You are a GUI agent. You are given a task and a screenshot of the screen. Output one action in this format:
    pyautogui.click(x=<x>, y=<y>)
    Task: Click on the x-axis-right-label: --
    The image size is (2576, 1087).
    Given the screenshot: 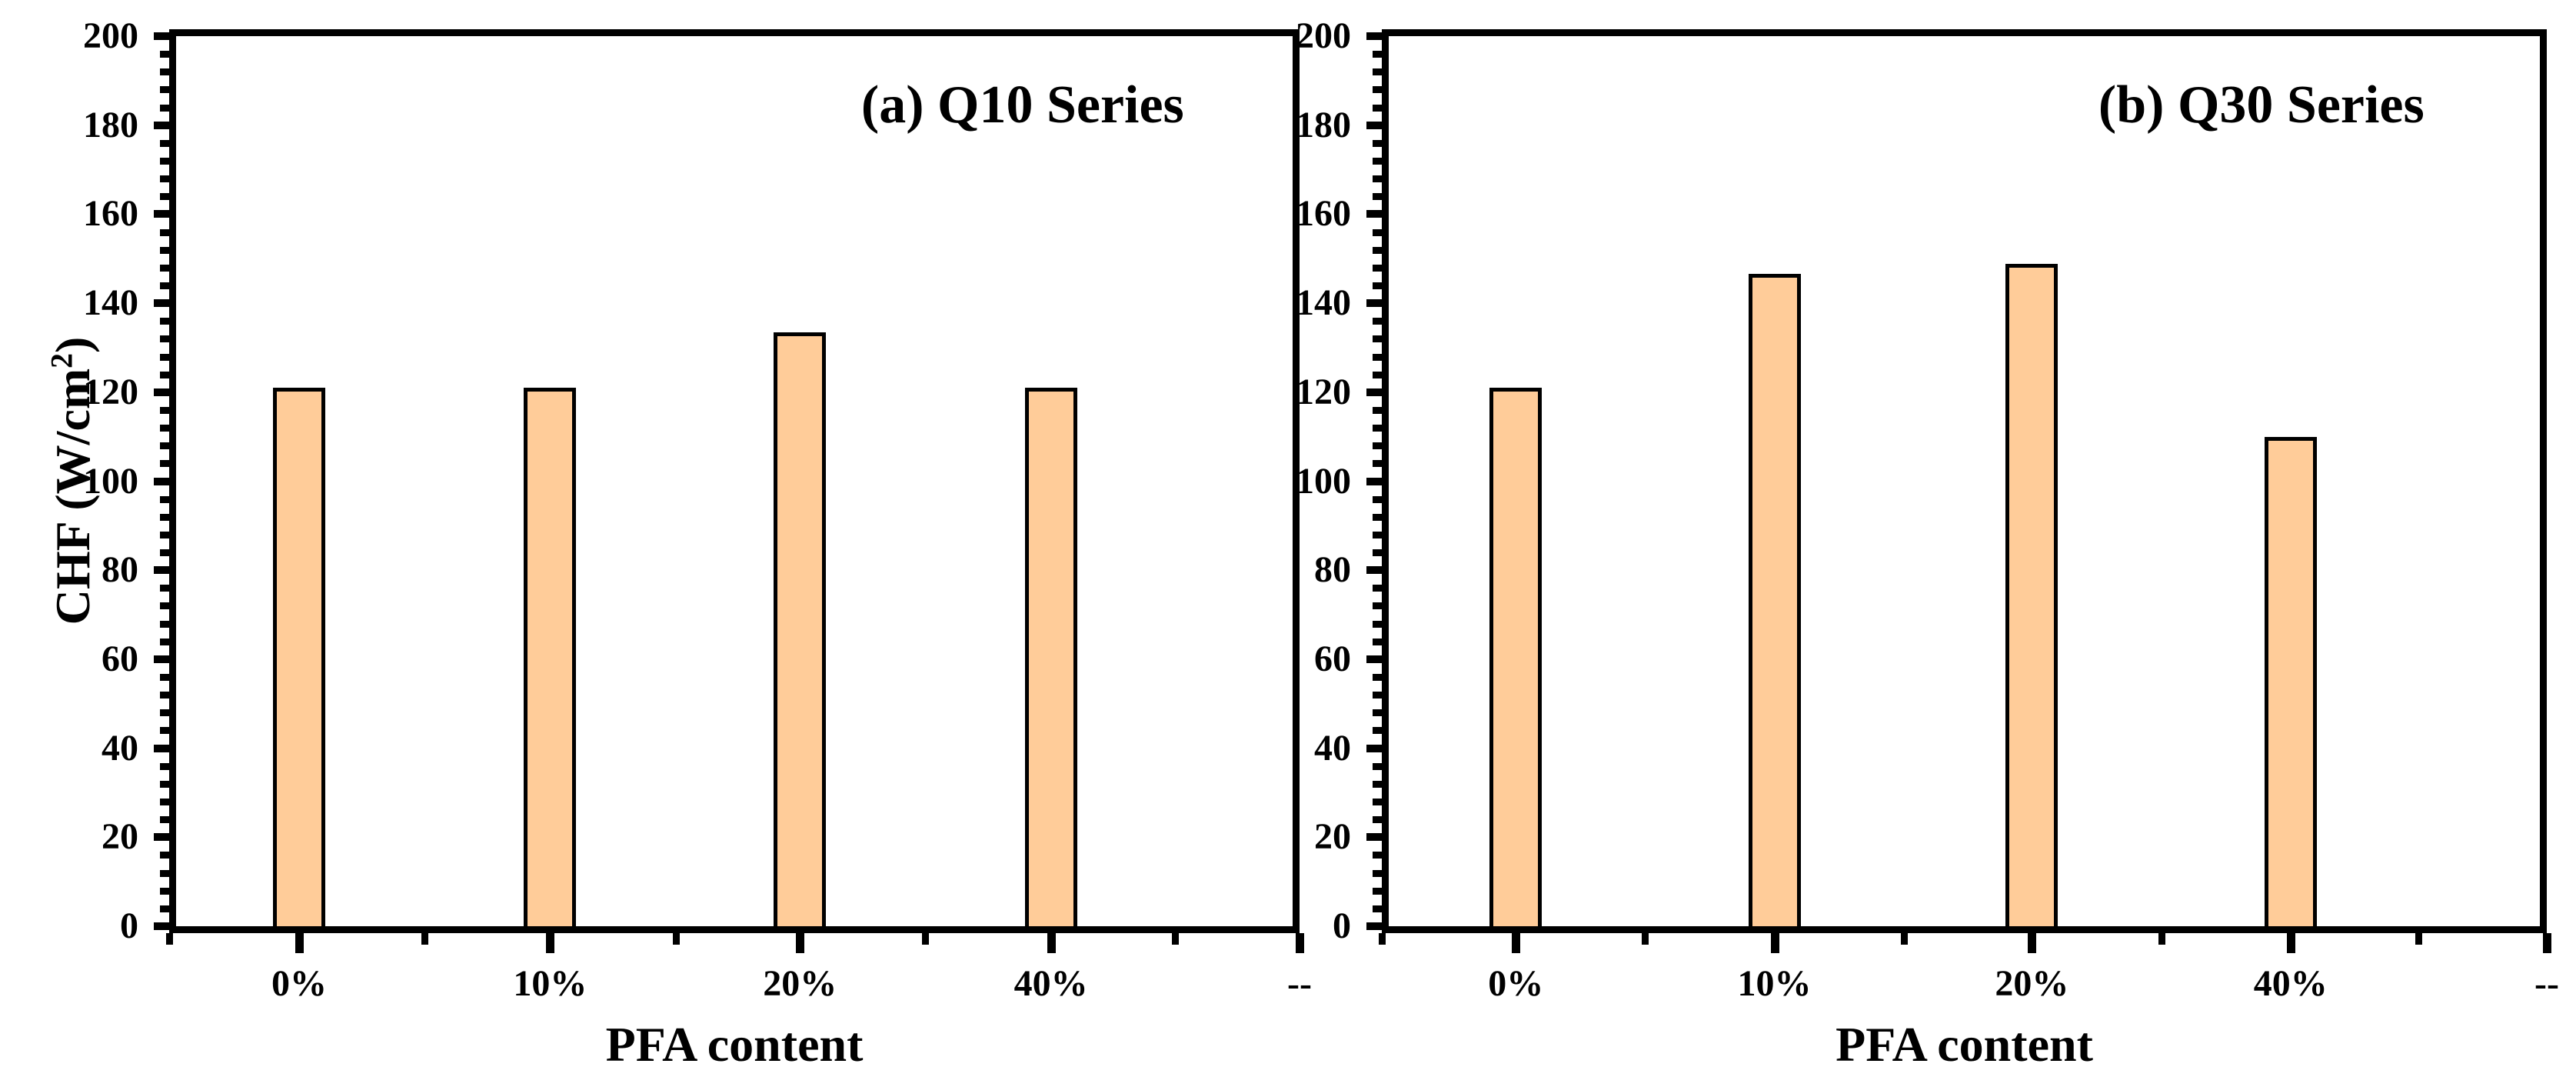 What is the action you would take?
    pyautogui.click(x=2546, y=983)
    